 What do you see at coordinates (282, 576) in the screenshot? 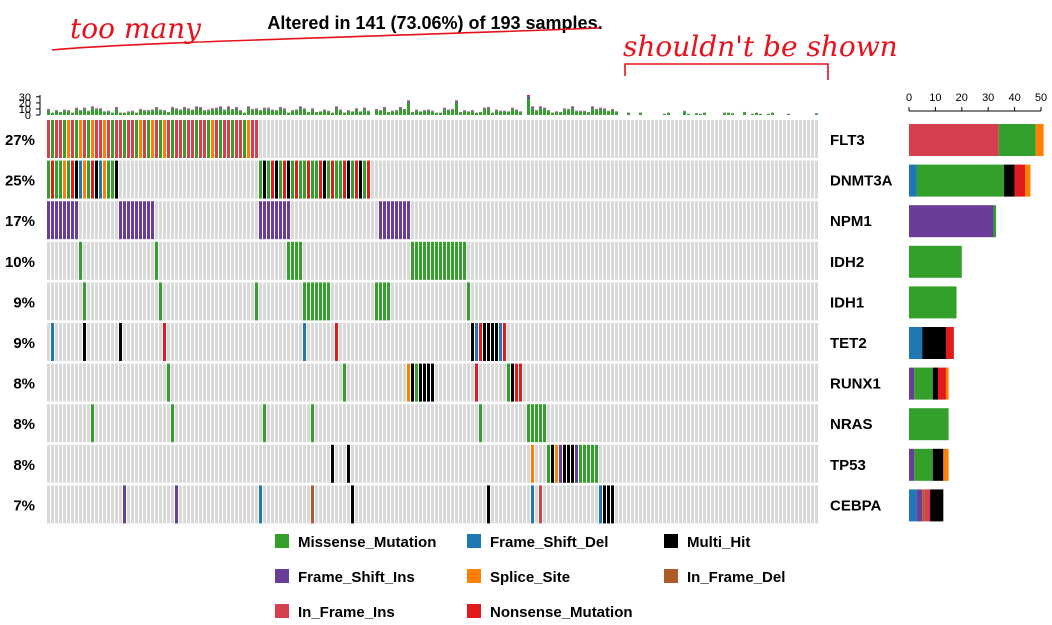
I see `legend-swatch-frame_shift_ins` at bounding box center [282, 576].